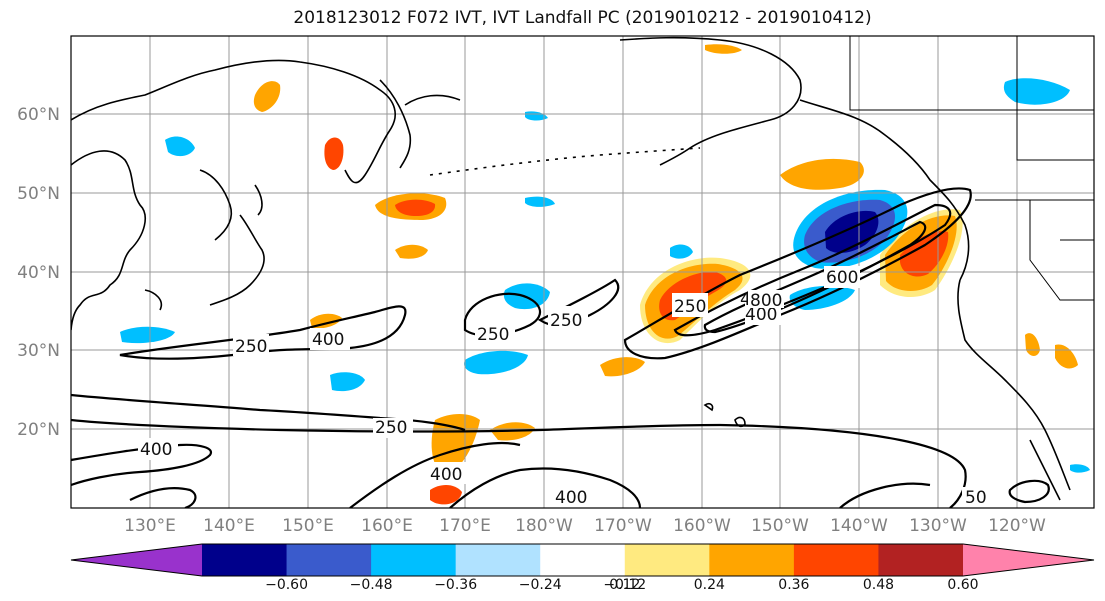 The height and width of the screenshot is (601, 1105). I want to click on lon-label: 130°W, so click(938, 526).